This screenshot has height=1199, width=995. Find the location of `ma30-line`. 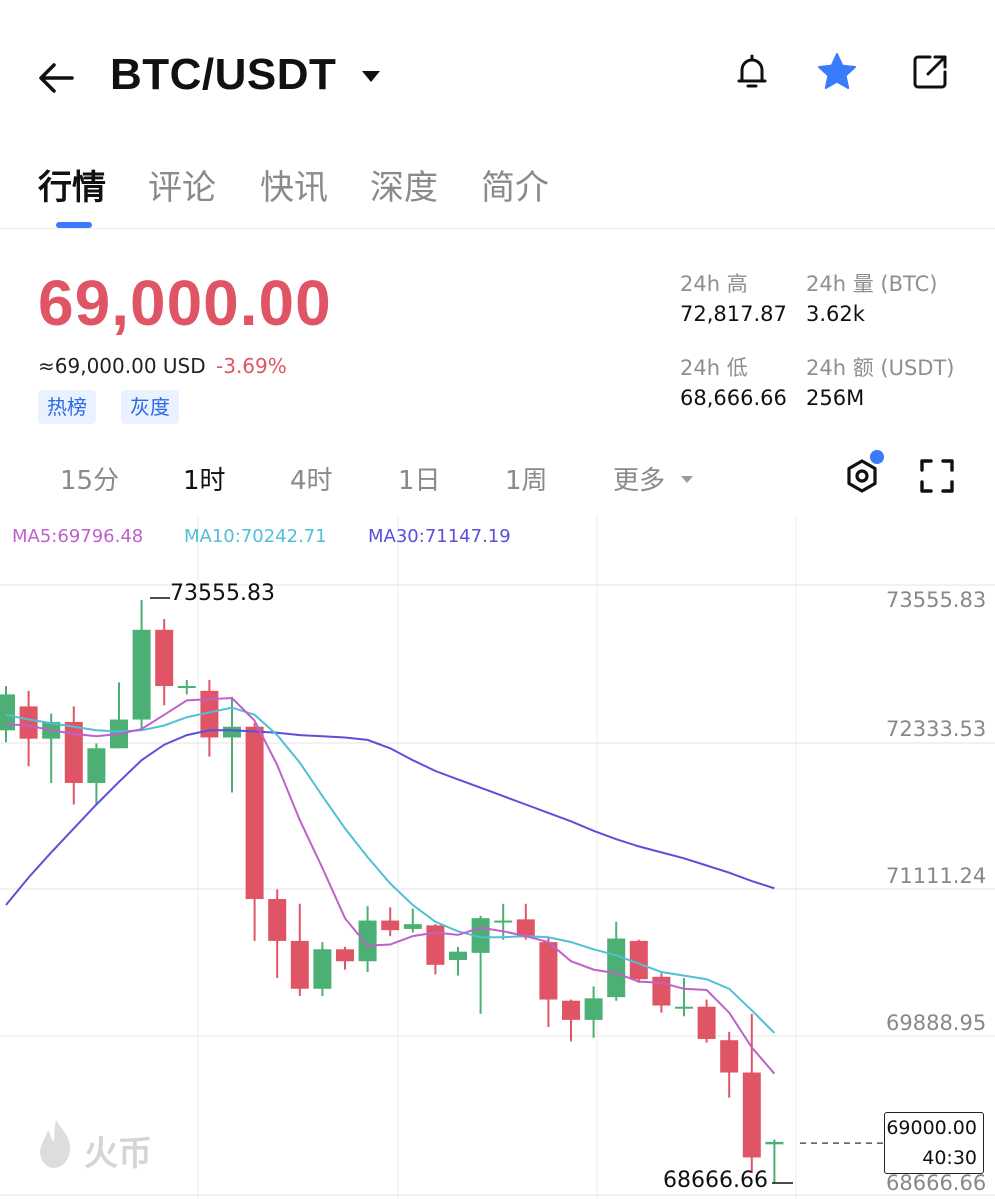

ma30-line is located at coordinates (390, 817).